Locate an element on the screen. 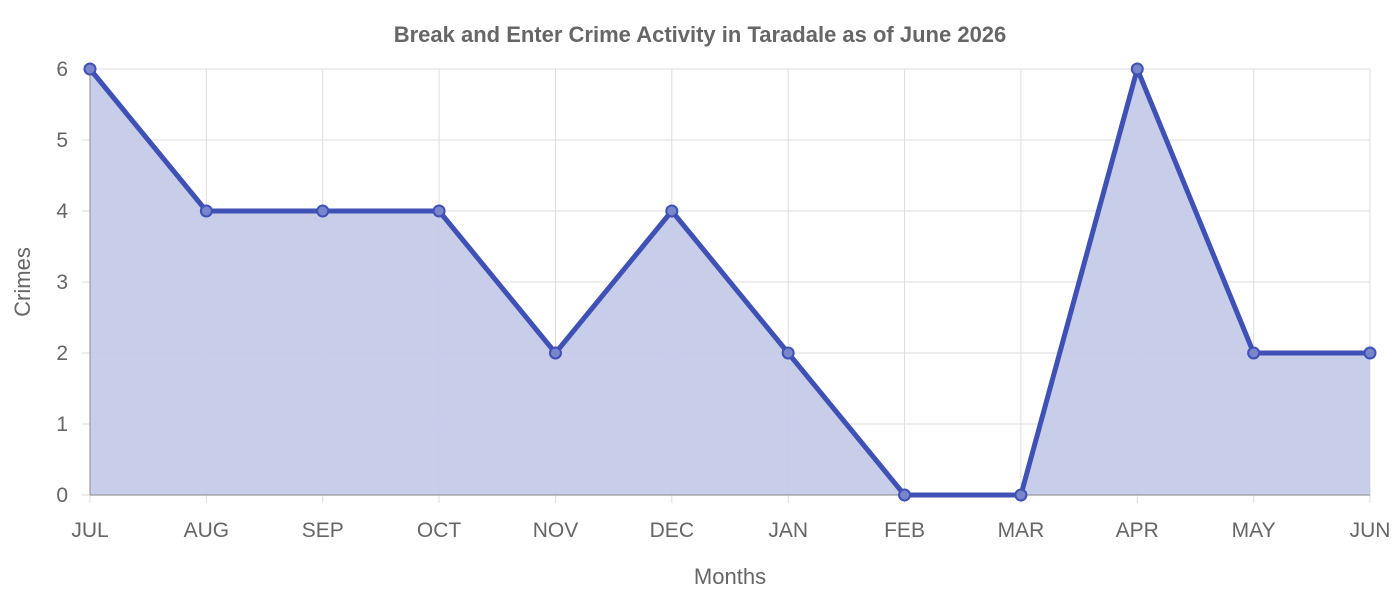 The height and width of the screenshot is (600, 1400). x-axis-title: Months is located at coordinates (730, 576).